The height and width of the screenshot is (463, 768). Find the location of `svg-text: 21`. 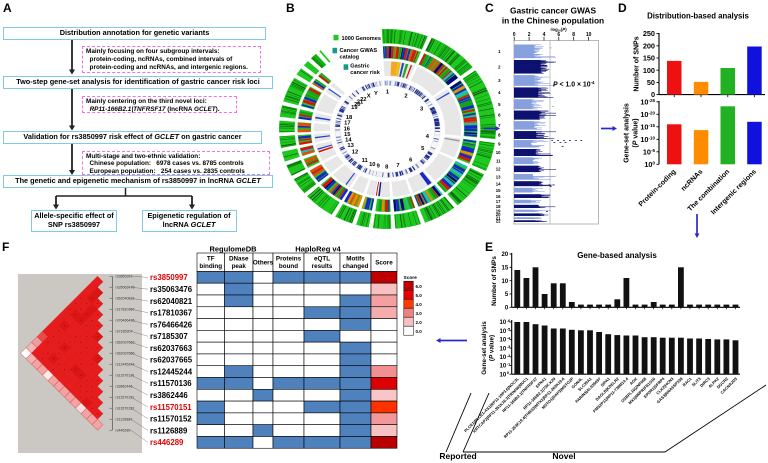

svg-text: 21 is located at coordinates (360, 102).